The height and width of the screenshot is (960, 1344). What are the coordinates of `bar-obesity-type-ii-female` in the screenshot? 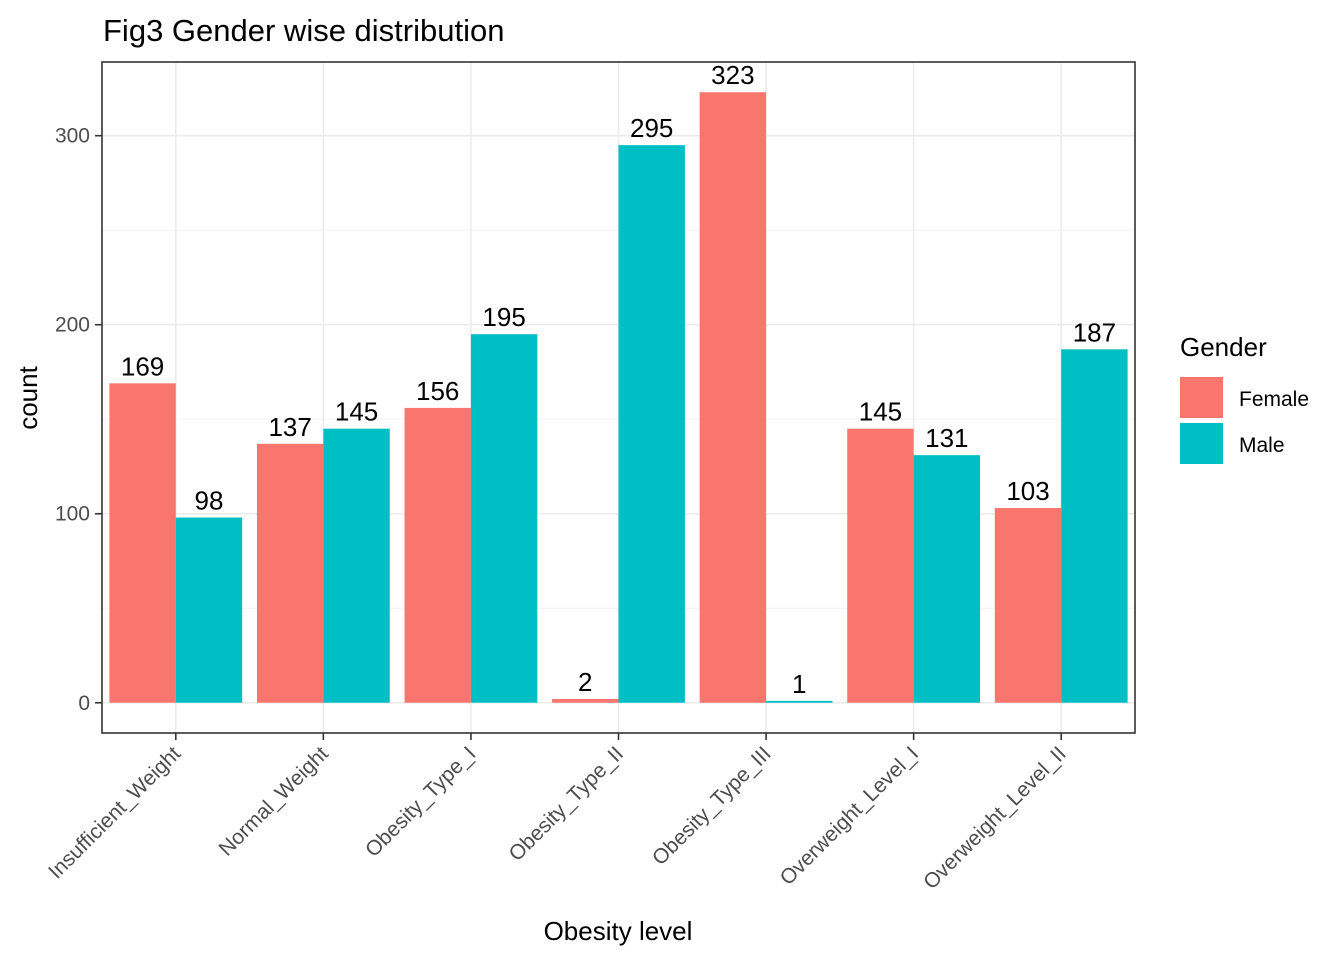 It's located at (585, 700).